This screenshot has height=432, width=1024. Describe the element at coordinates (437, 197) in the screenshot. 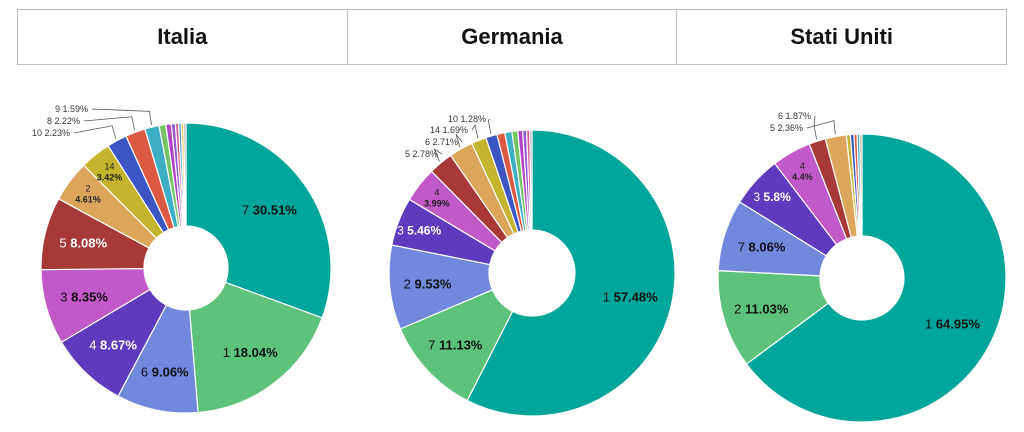

I see `slice-label-germania-4: 4 3.99%` at that location.